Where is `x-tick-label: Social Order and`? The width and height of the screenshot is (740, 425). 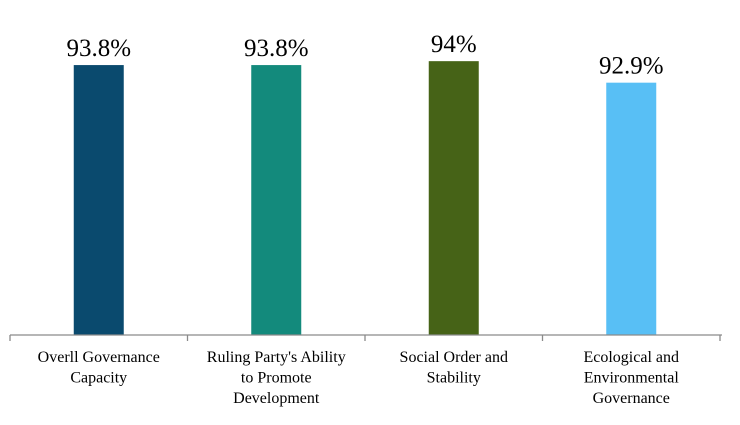
x-tick-label: Social Order and is located at coordinates (454, 357).